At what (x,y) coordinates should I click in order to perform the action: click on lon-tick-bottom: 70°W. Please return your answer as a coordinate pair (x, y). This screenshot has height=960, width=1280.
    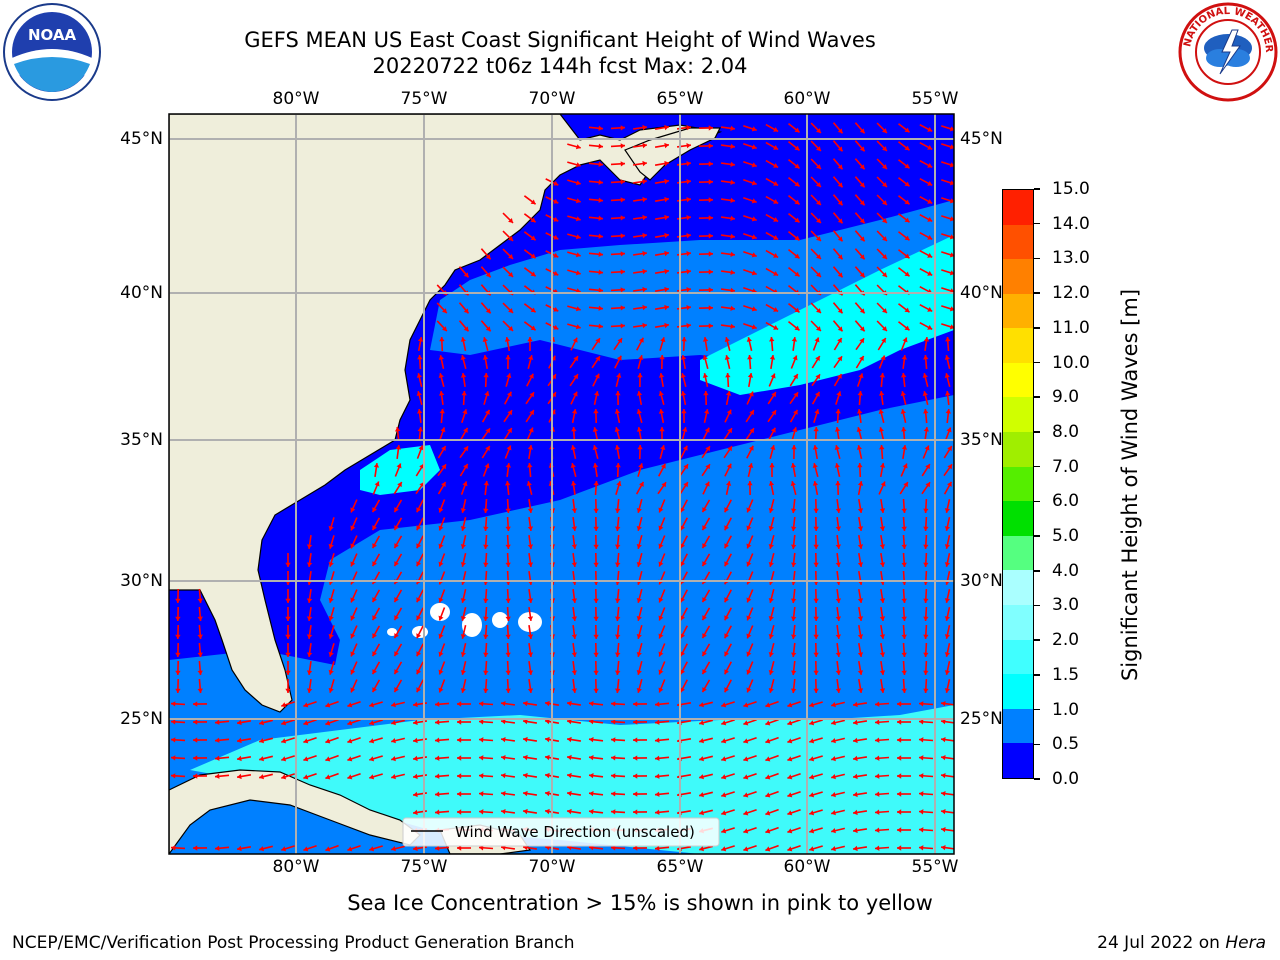
    Looking at the image, I should click on (552, 867).